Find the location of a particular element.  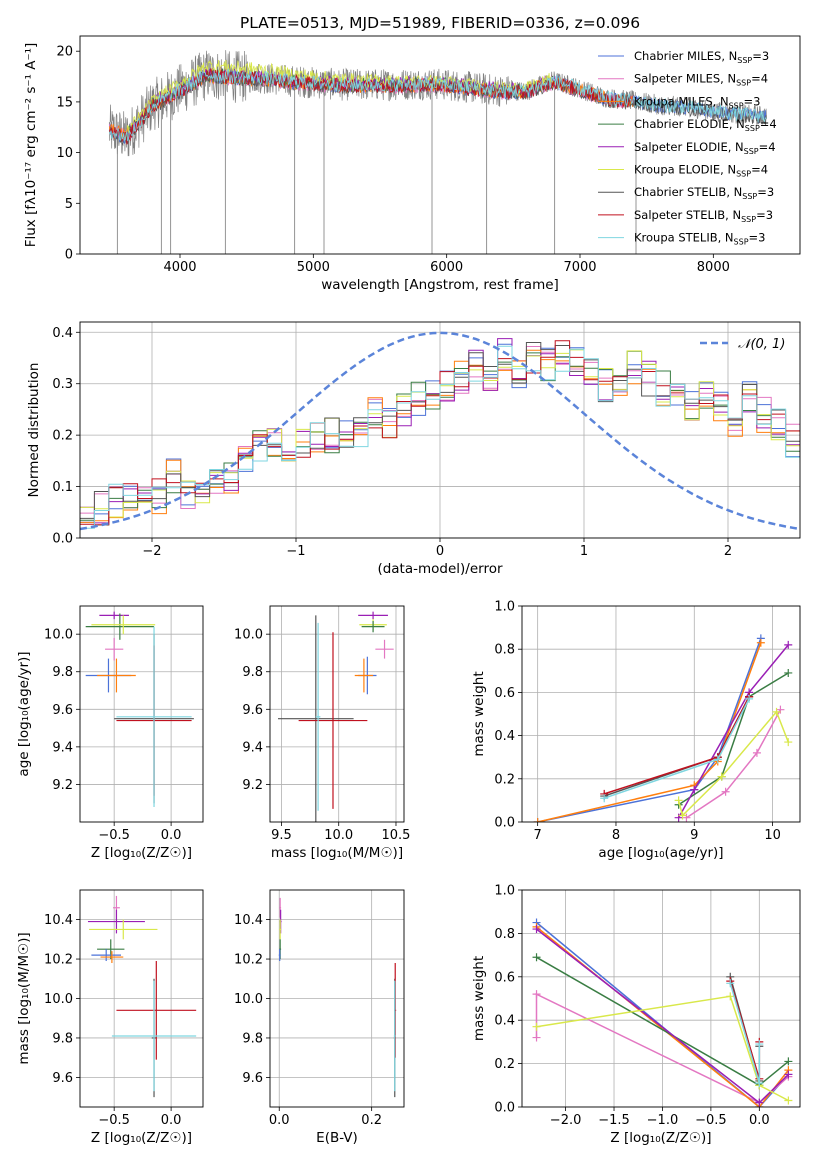

legend-entry-6: Kroupa ELODIE, NSSP=4 is located at coordinates (701, 171).